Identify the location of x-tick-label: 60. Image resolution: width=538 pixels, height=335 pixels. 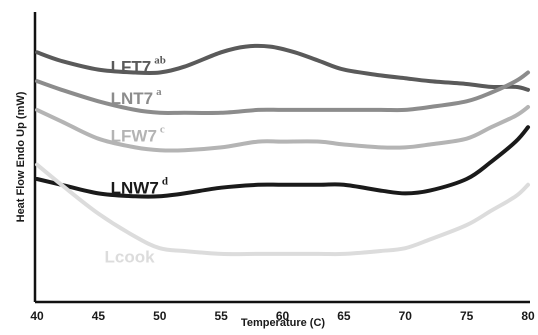
(283, 316).